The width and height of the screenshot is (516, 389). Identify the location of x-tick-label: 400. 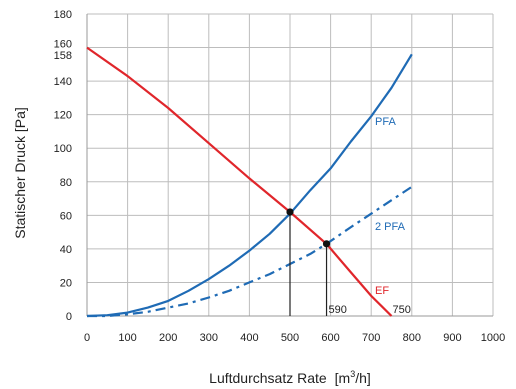
(249, 338).